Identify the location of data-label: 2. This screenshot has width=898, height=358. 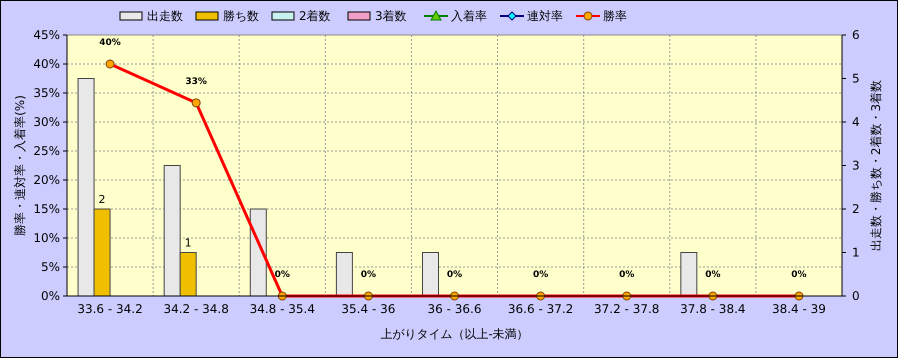
(102, 199).